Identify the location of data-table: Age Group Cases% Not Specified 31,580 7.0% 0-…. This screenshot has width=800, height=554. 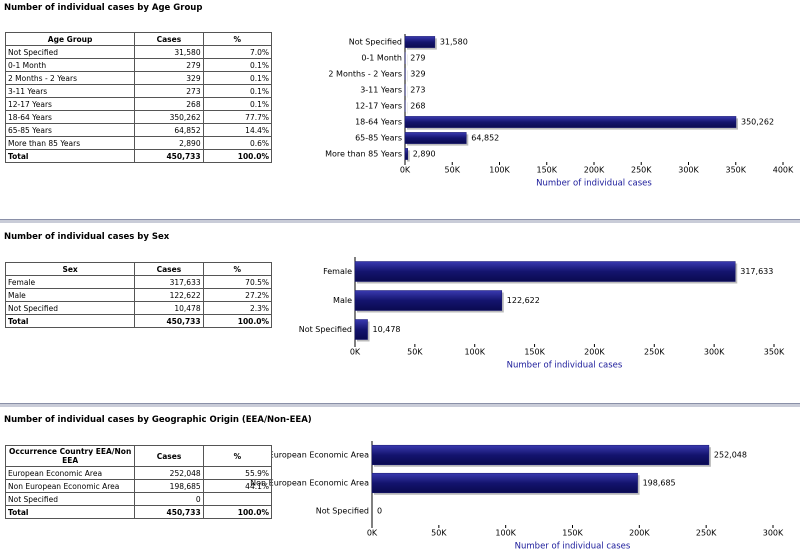
(138, 97).